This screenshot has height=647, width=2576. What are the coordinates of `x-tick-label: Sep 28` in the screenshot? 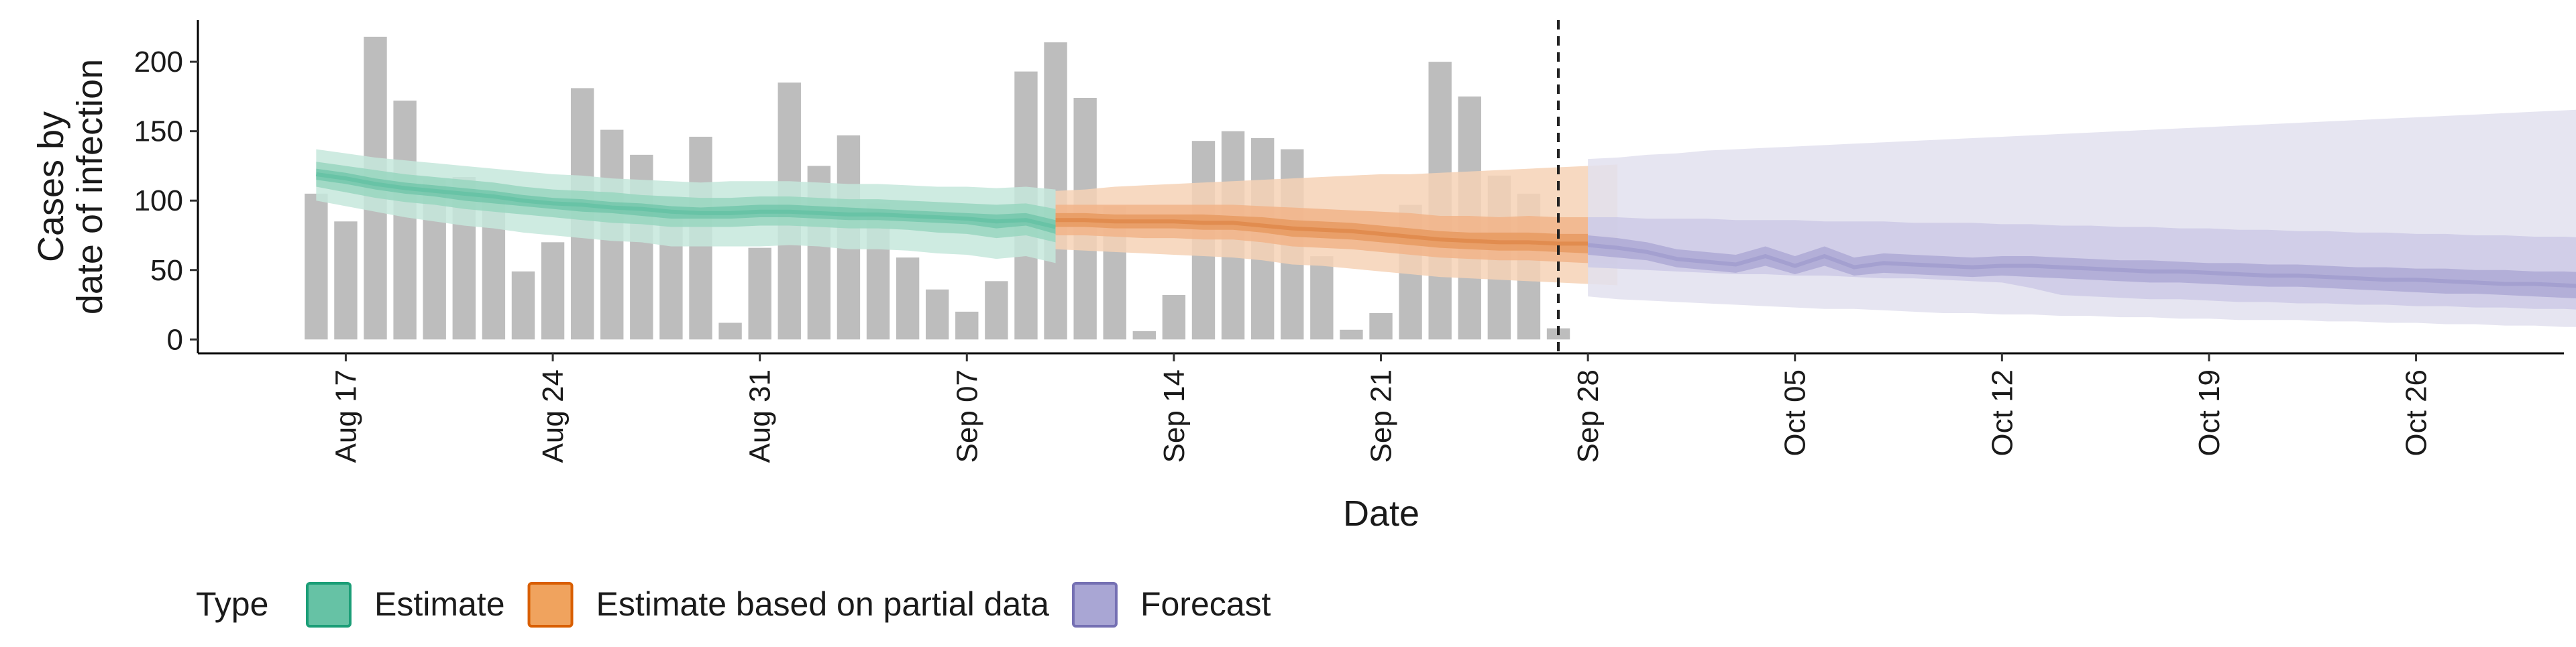 It's located at (1588, 416).